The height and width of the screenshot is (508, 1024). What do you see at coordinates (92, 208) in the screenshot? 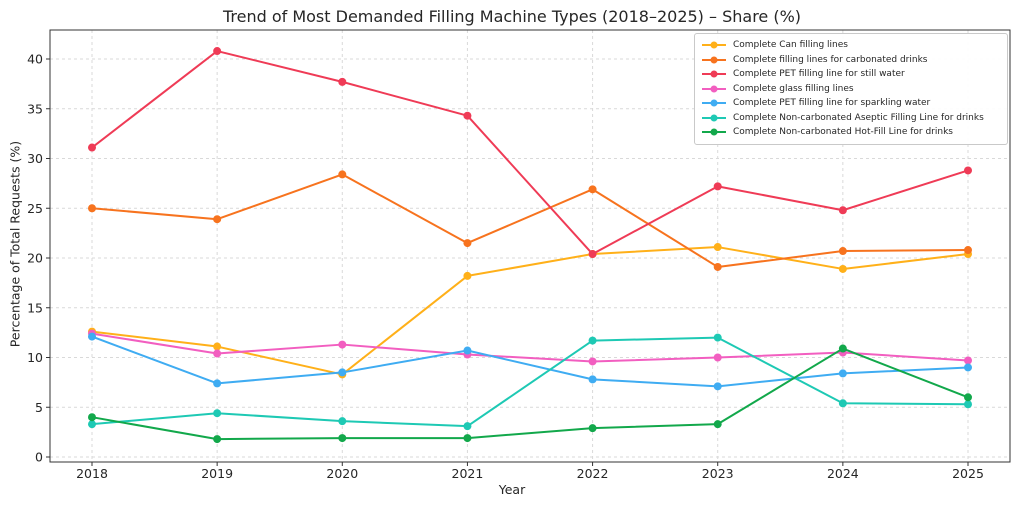
I see `data-point-carbonated-filling-lines-2018` at bounding box center [92, 208].